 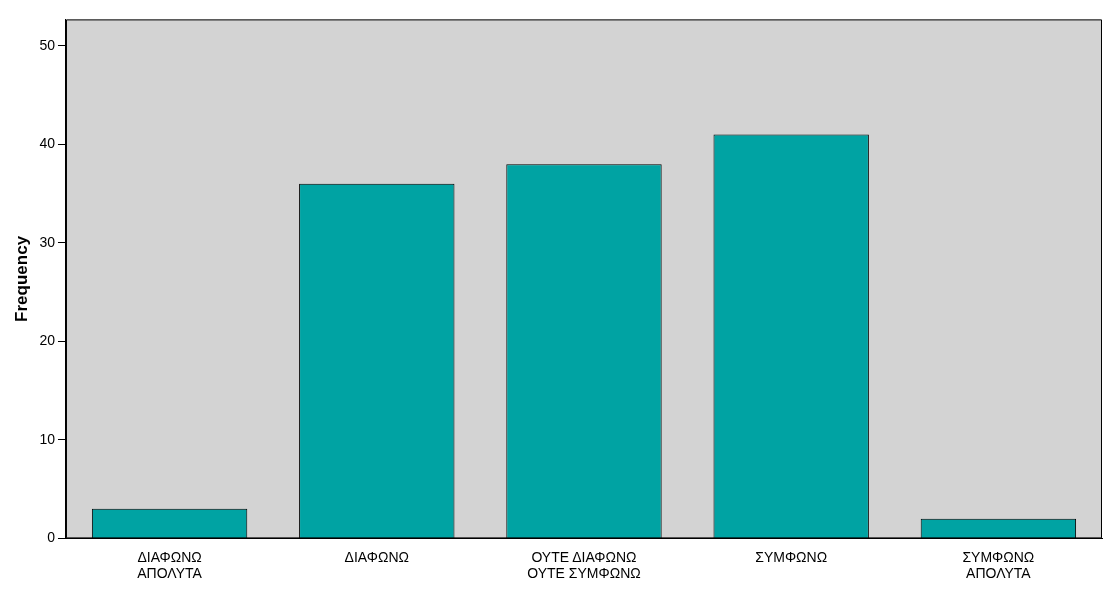 I want to click on x-tick-label: ΔΙΑΦΩΝΩ, so click(x=376, y=556).